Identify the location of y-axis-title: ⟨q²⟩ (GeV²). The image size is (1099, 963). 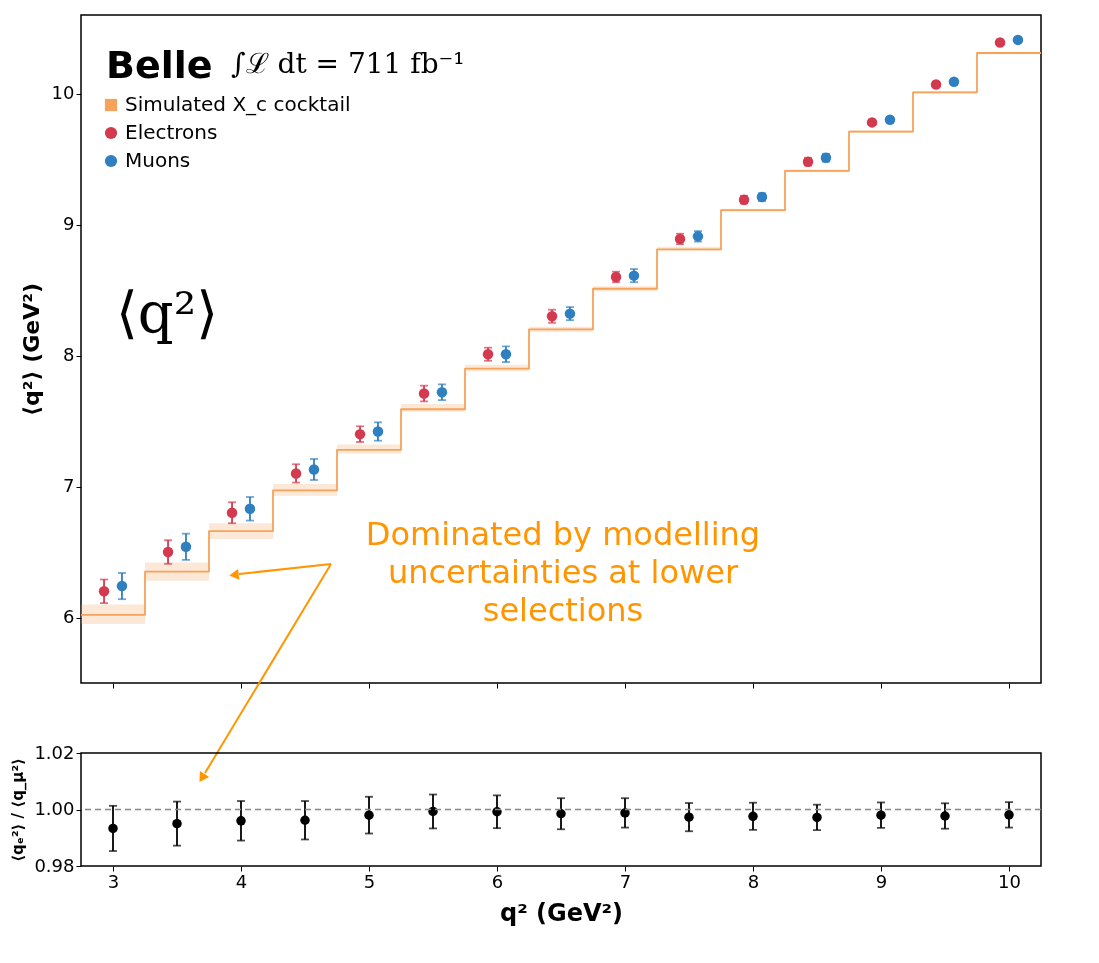
(31, 349).